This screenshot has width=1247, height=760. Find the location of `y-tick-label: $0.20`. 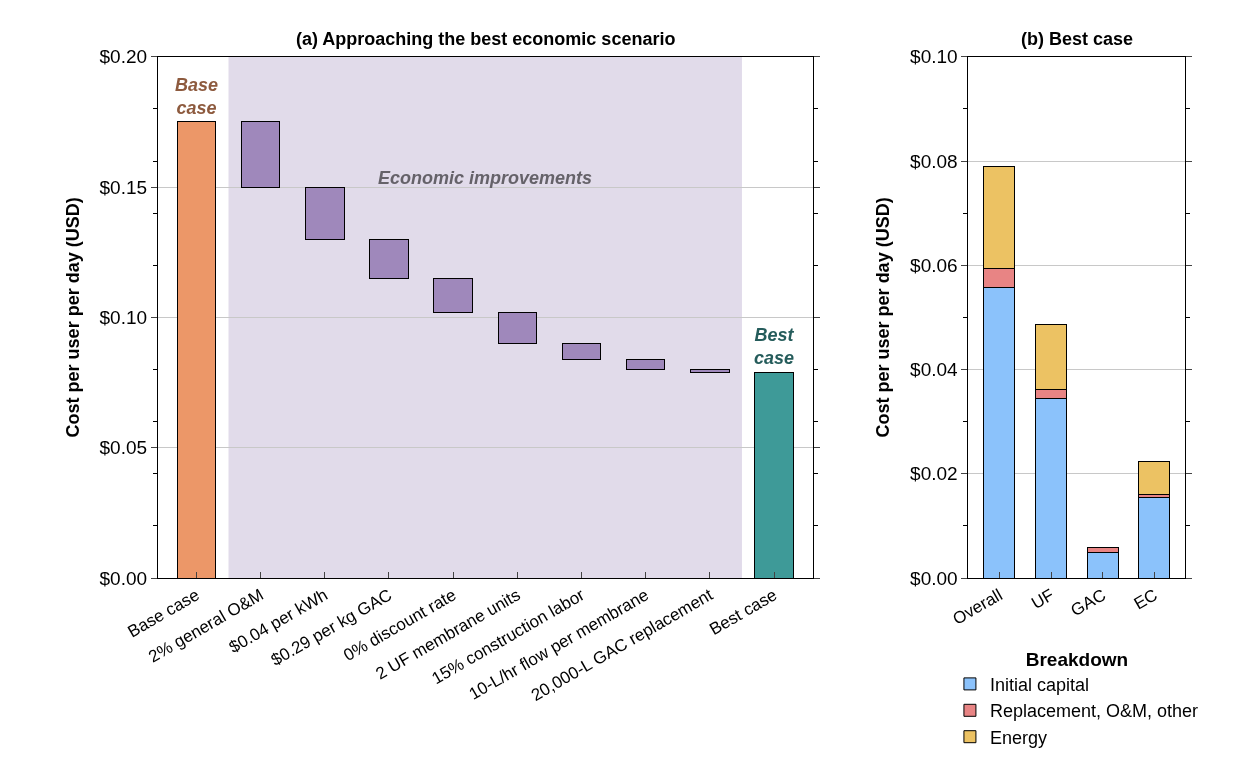

y-tick-label: $0.20 is located at coordinates (123, 57).